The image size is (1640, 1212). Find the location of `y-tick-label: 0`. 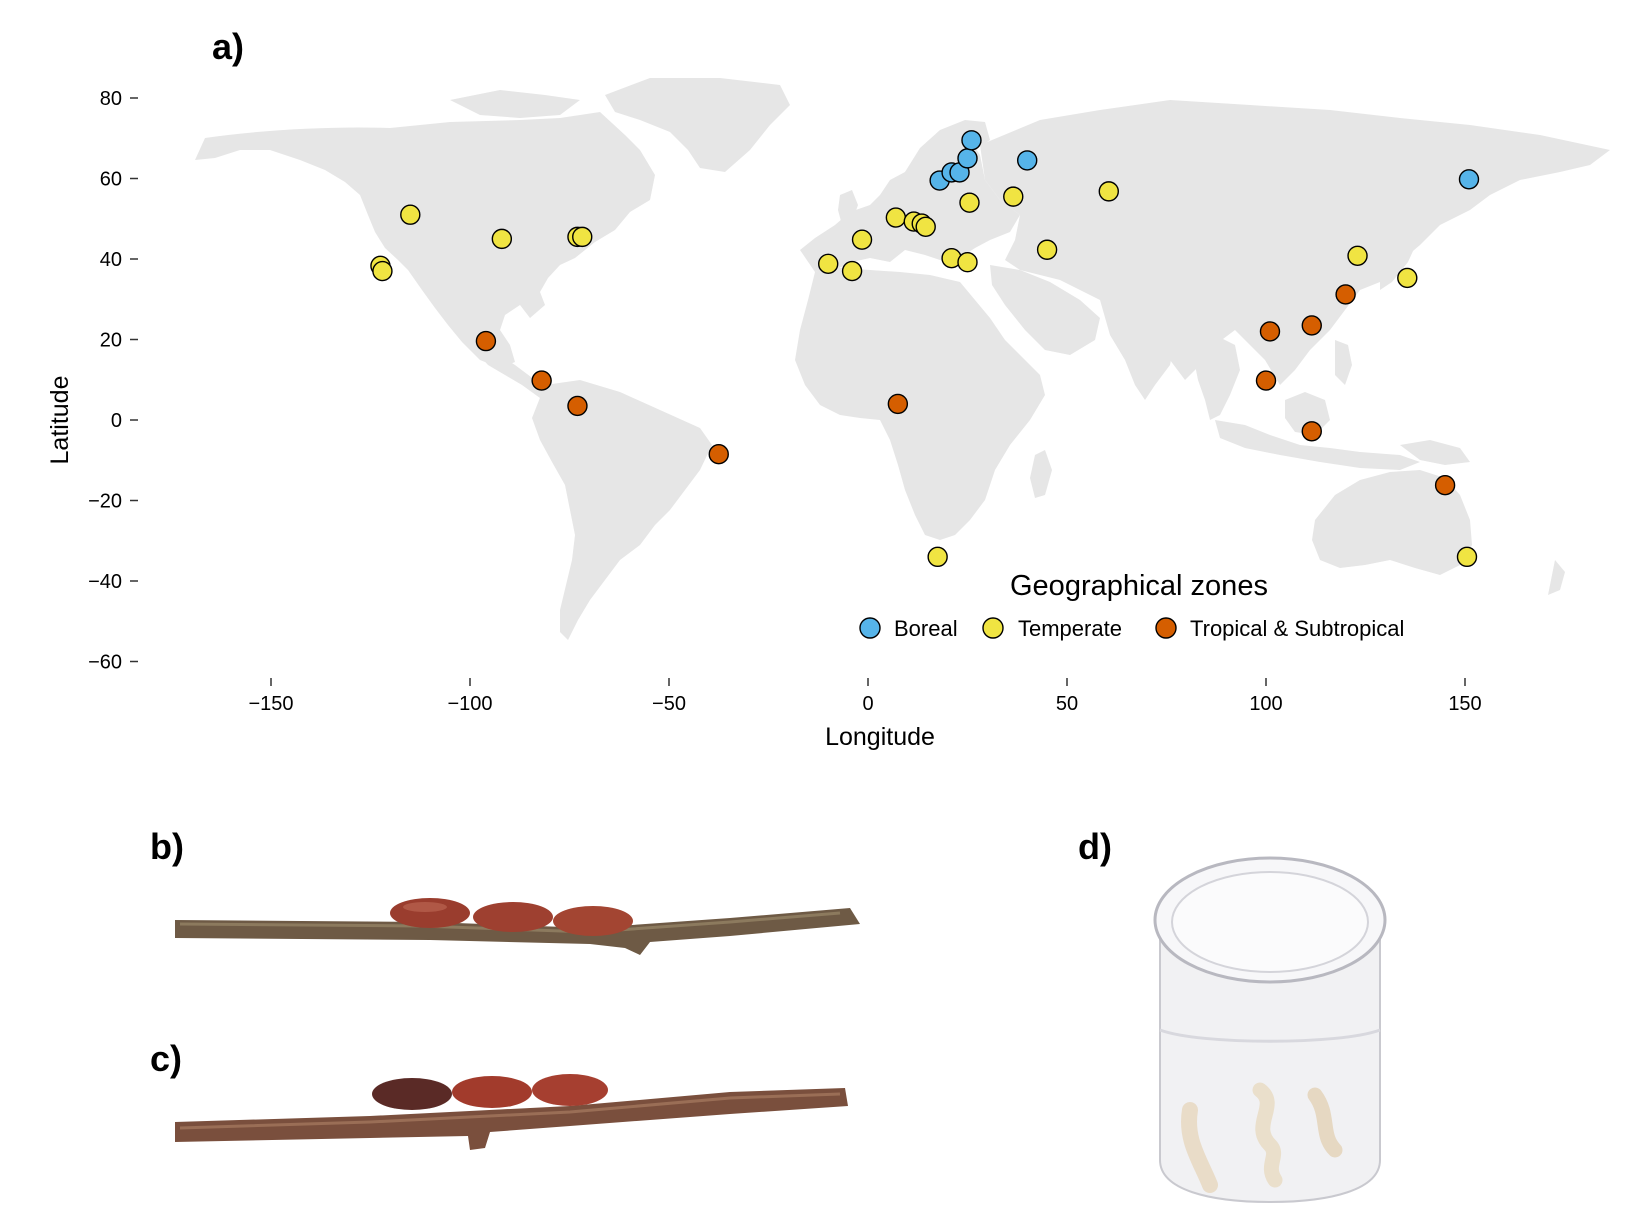

y-tick-label: 0 is located at coordinates (116, 421).